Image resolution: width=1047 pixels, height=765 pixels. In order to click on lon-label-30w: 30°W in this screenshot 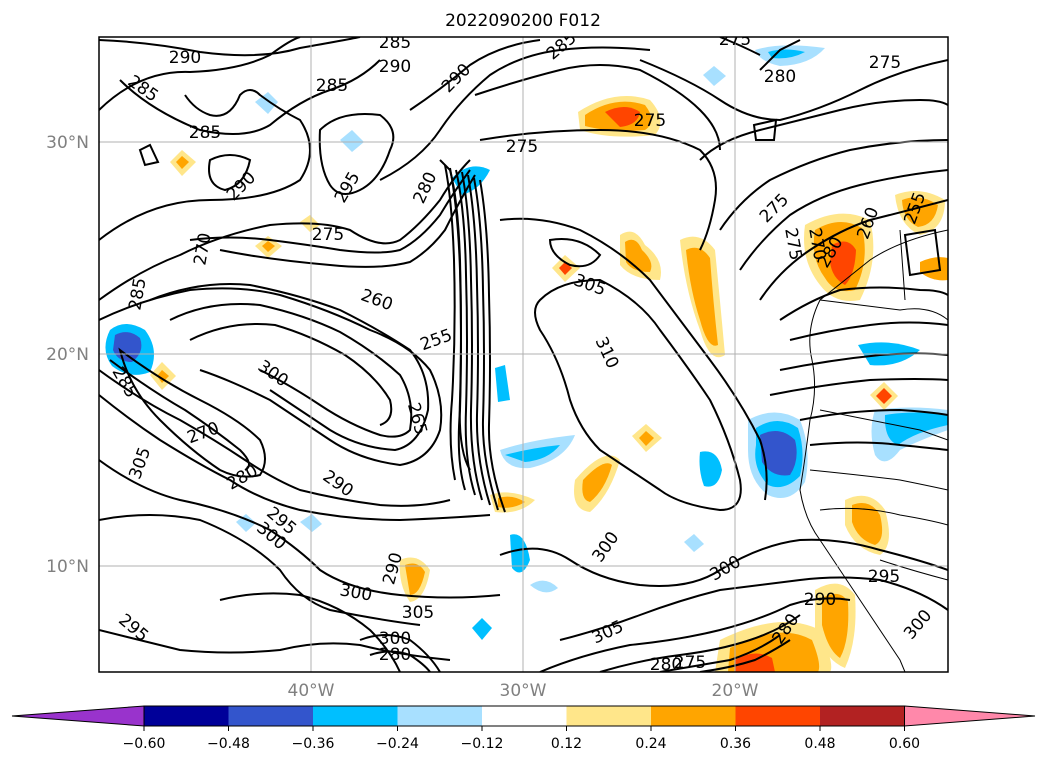, I will do `click(523, 691)`.